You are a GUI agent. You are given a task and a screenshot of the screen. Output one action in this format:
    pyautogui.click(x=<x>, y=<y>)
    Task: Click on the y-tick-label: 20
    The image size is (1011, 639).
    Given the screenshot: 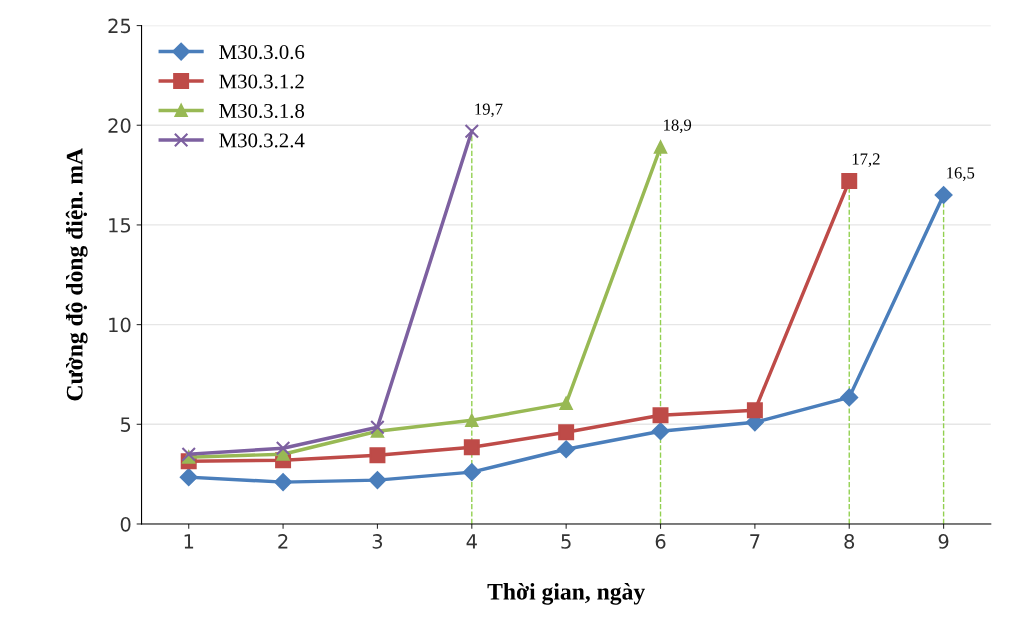 What is the action you would take?
    pyautogui.click(x=119, y=125)
    